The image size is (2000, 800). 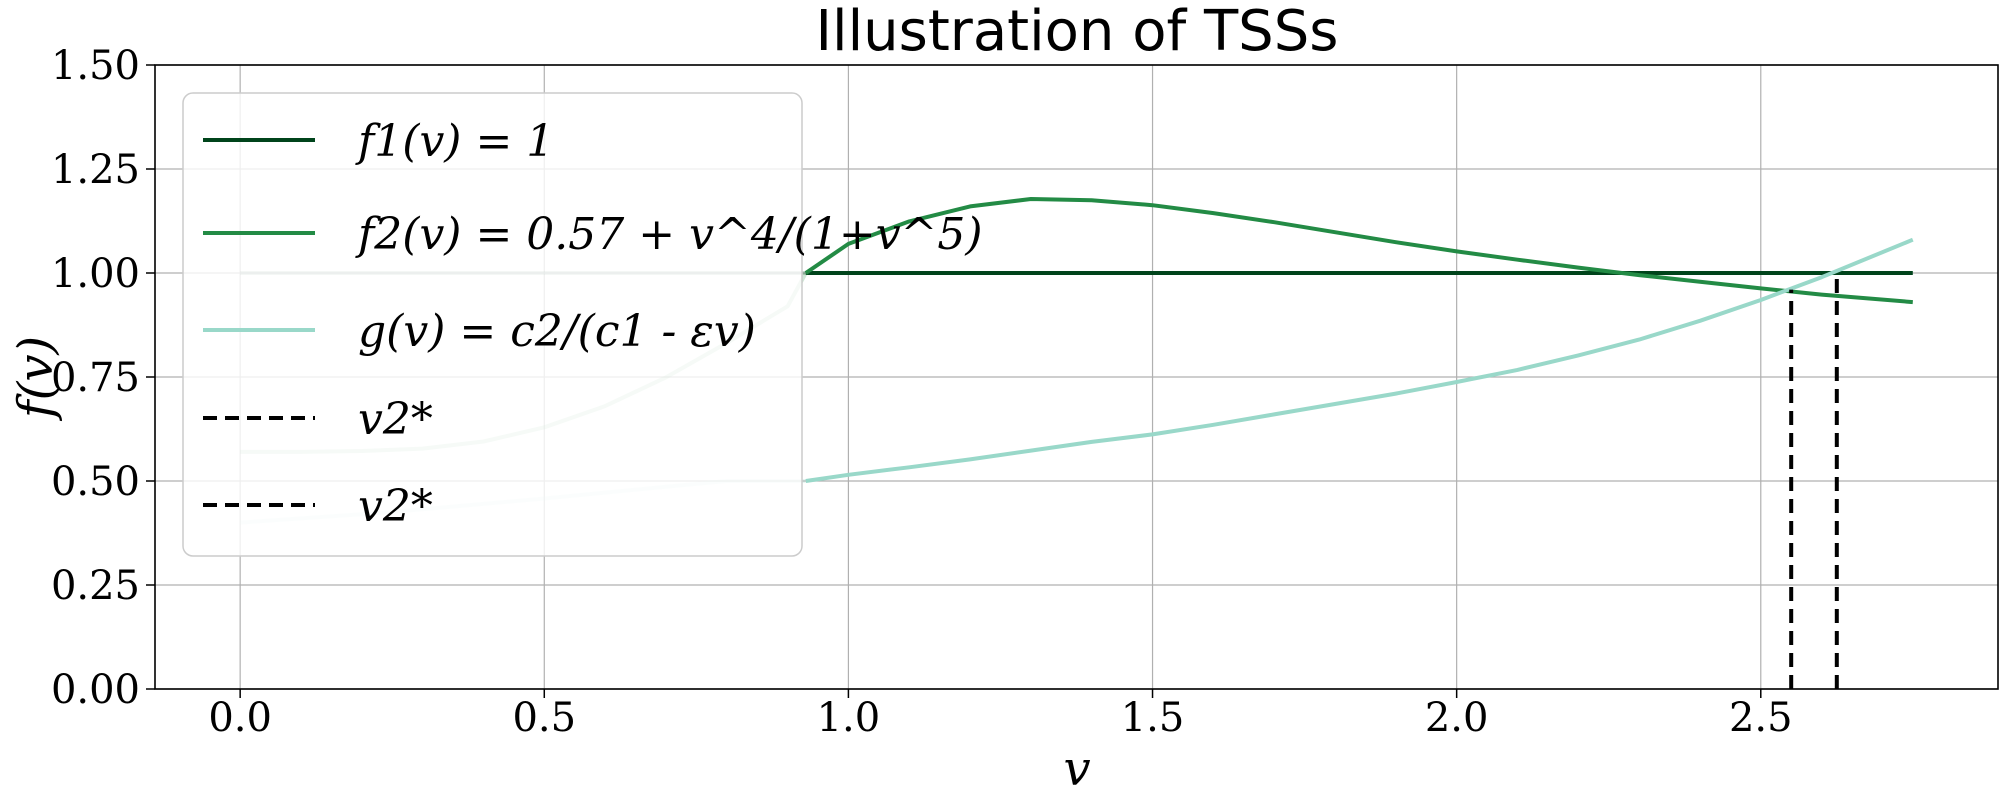 What do you see at coordinates (1153, 718) in the screenshot?
I see `x-tick-label: 1.5` at bounding box center [1153, 718].